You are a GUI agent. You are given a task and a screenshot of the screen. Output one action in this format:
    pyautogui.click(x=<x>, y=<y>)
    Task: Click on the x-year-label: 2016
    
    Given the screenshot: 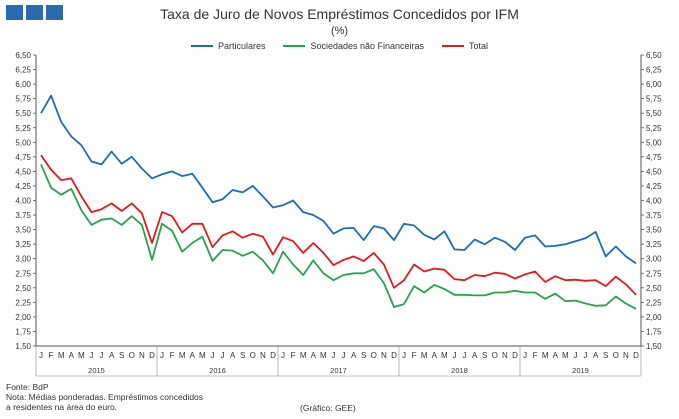 What is the action you would take?
    pyautogui.click(x=217, y=370)
    